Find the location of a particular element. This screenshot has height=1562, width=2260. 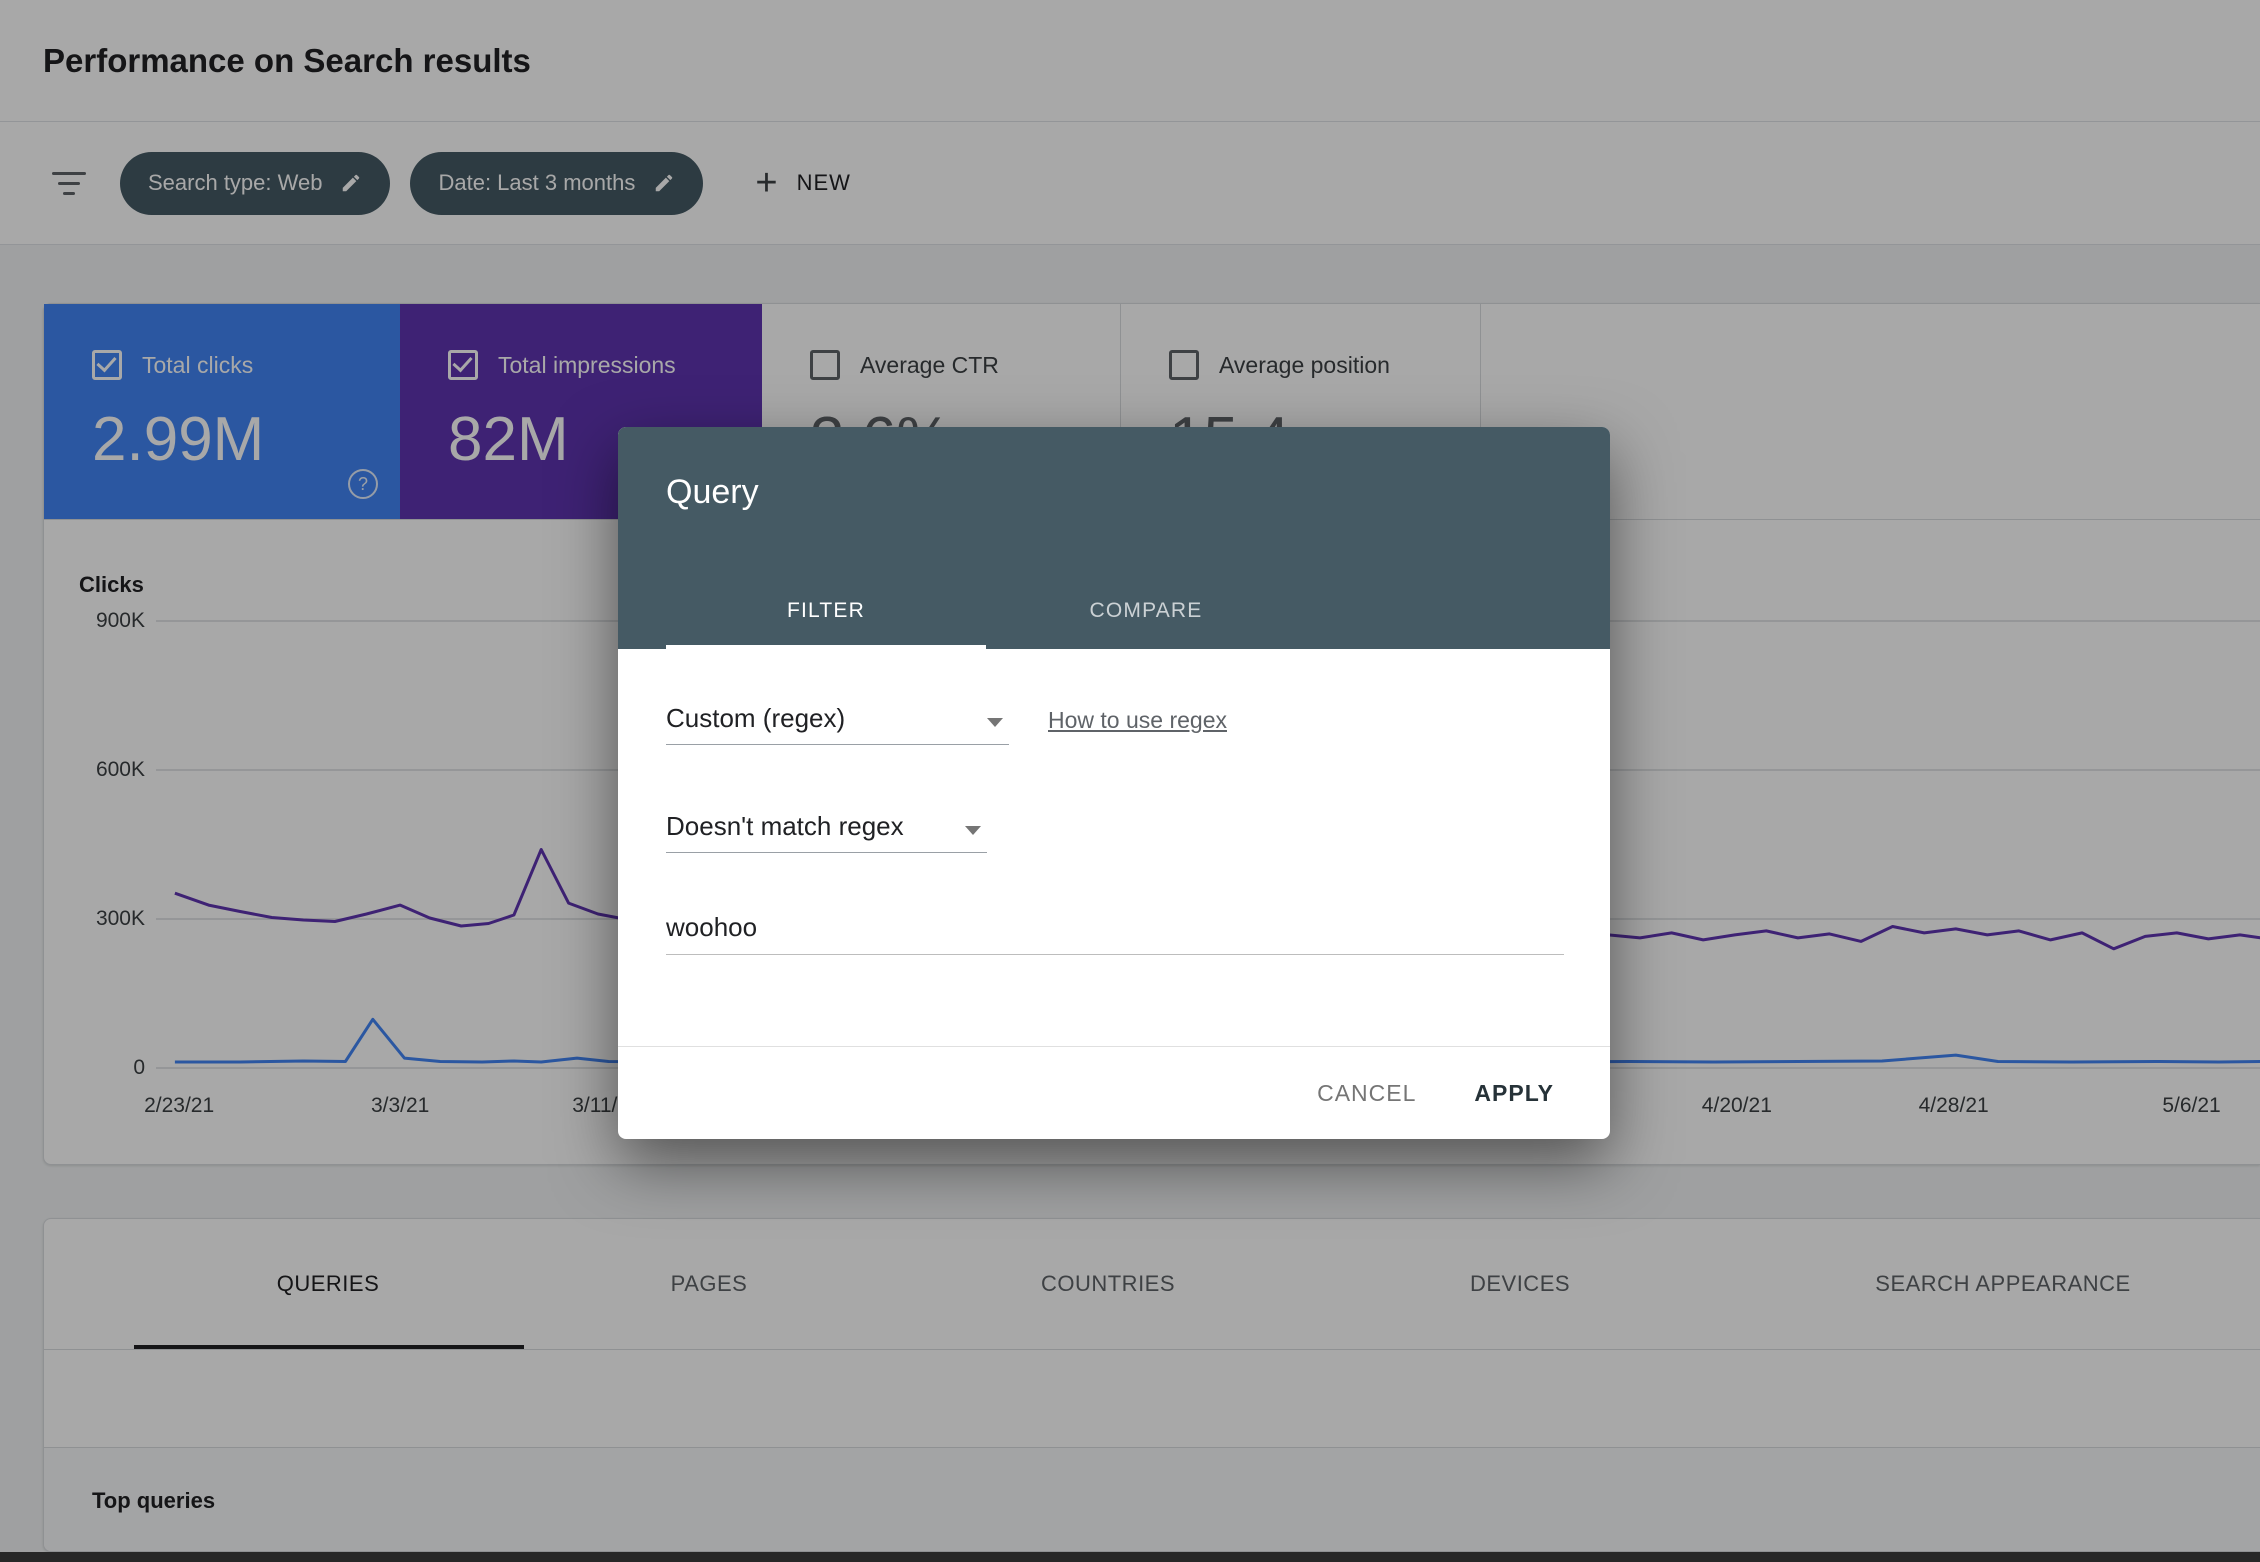

table-toolbar-row is located at coordinates (1152, 1398).